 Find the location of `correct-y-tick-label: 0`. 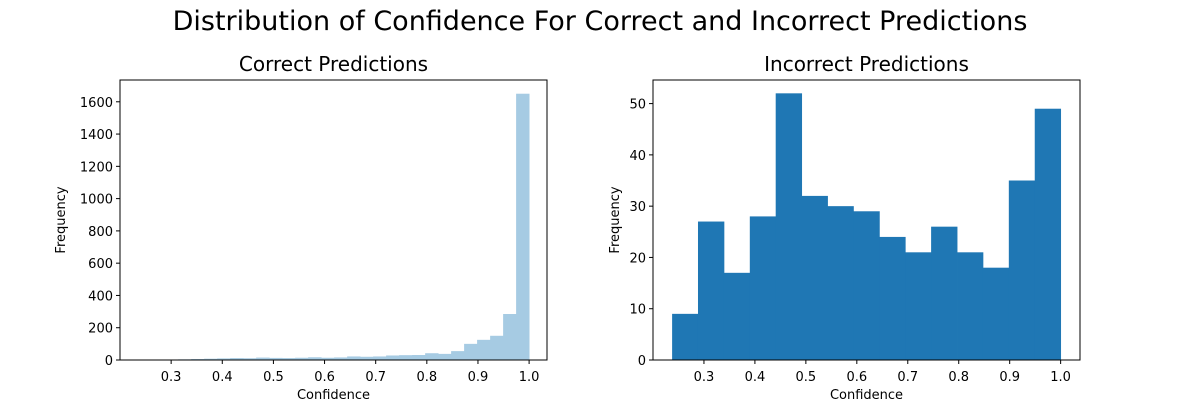

correct-y-tick-label: 0 is located at coordinates (109, 361).